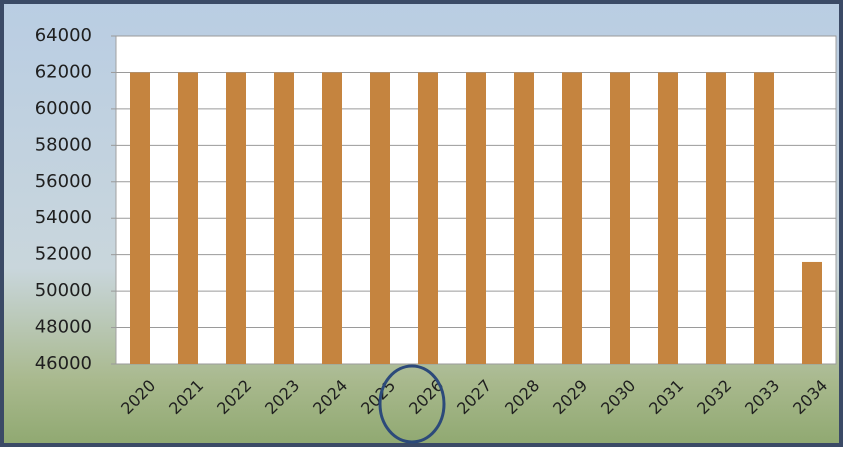 The image size is (843, 451). I want to click on y-tick-label: 60000, so click(63, 108).